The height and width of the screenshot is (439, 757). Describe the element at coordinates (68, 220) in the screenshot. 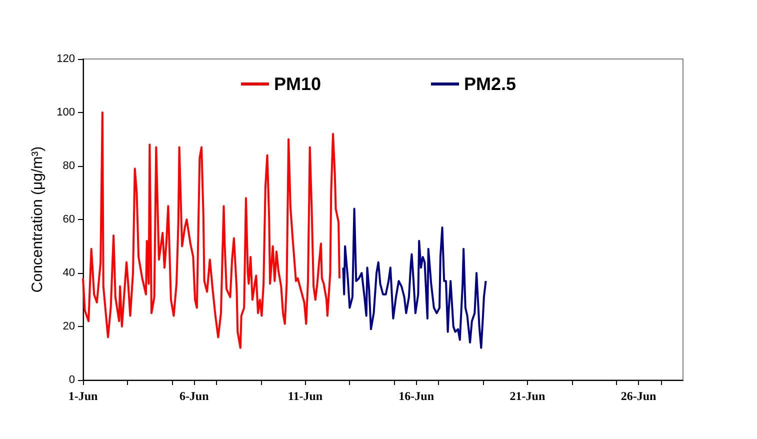

I see `y-tick-label: 60` at that location.